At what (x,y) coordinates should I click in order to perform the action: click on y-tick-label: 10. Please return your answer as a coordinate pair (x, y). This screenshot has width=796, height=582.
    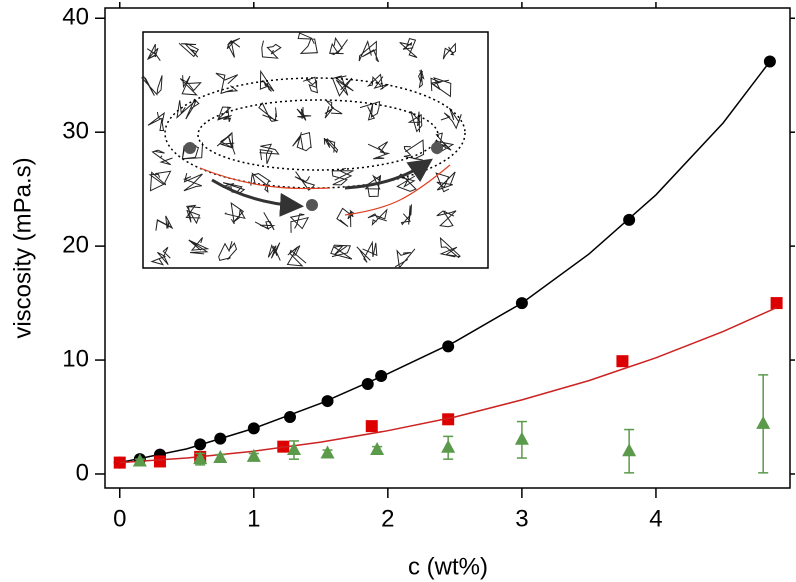
    Looking at the image, I should click on (75, 358).